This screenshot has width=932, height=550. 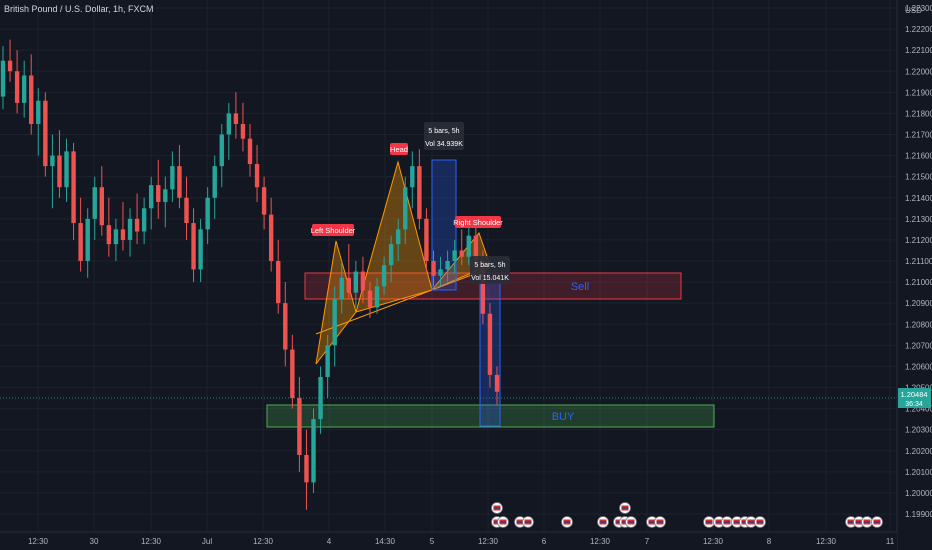 I want to click on measure-2-vol-label: Vol 15.041K, so click(x=490, y=278).